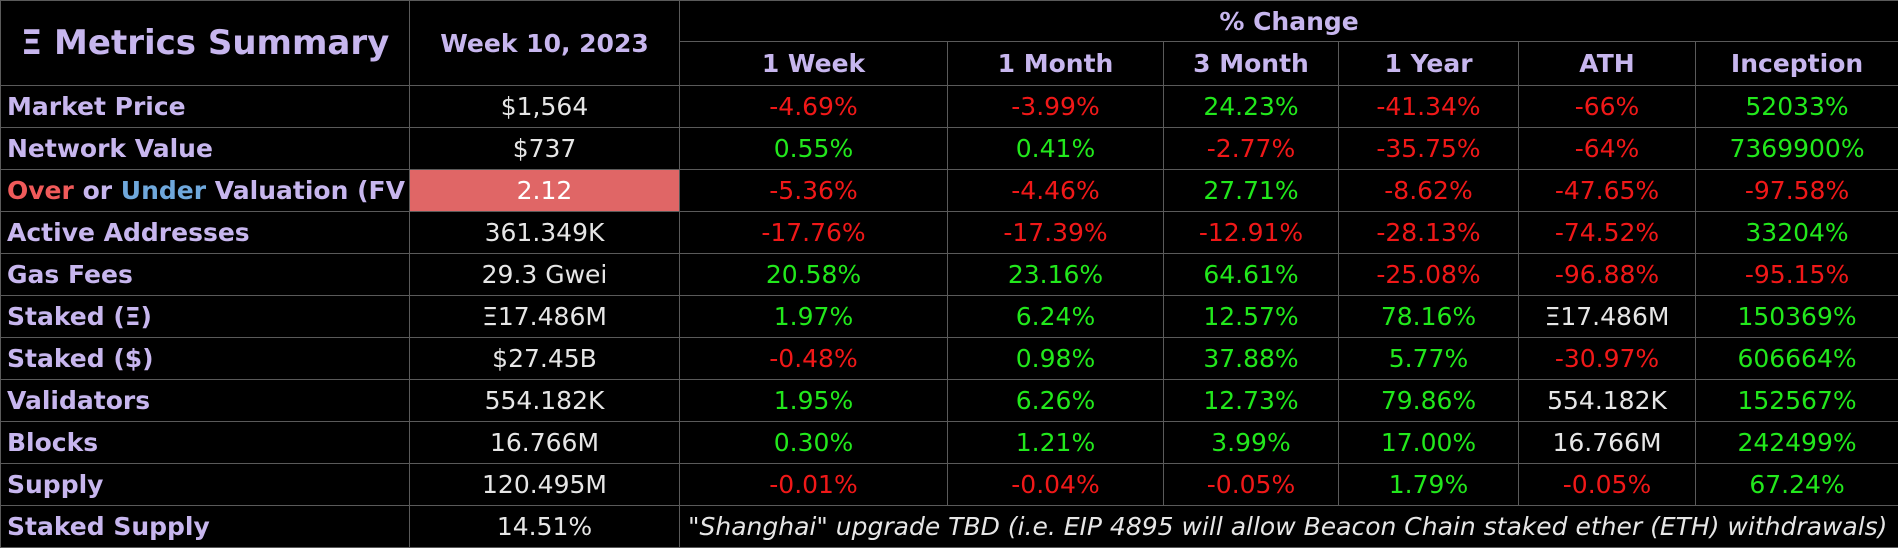 The image size is (1898, 548). I want to click on change-cell: -0.48%, so click(813, 358).